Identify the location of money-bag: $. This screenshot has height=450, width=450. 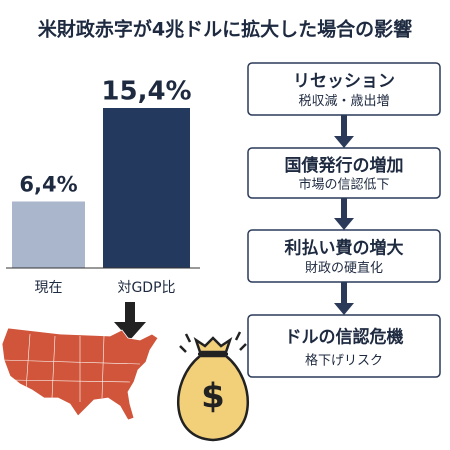
(213, 386).